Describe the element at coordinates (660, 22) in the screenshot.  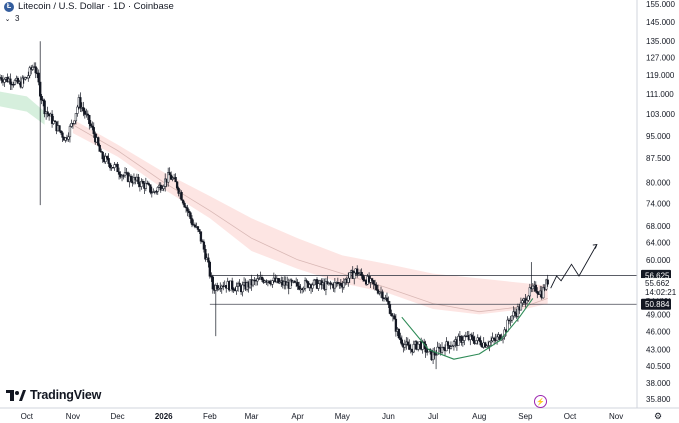
I see `price-tick-label: 145.000` at that location.